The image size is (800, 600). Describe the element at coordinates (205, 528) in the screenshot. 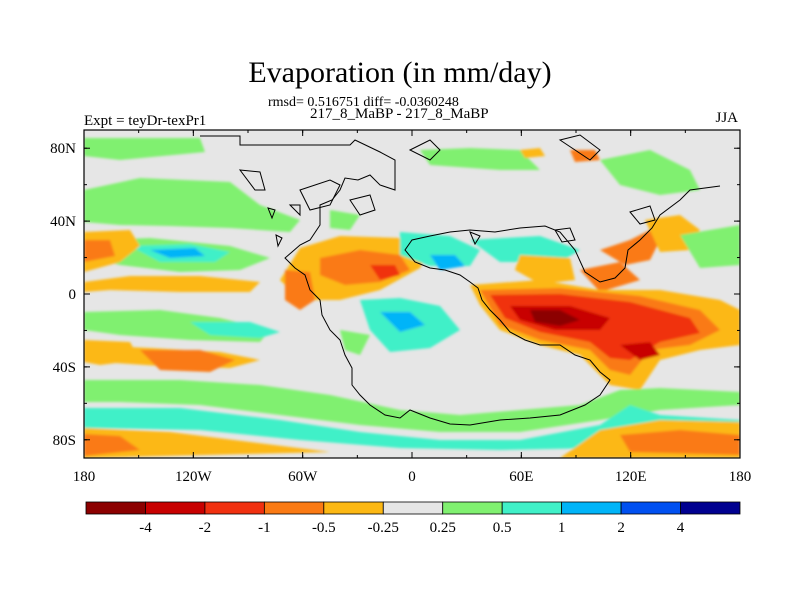

I see `colorbar-label: -2` at that location.